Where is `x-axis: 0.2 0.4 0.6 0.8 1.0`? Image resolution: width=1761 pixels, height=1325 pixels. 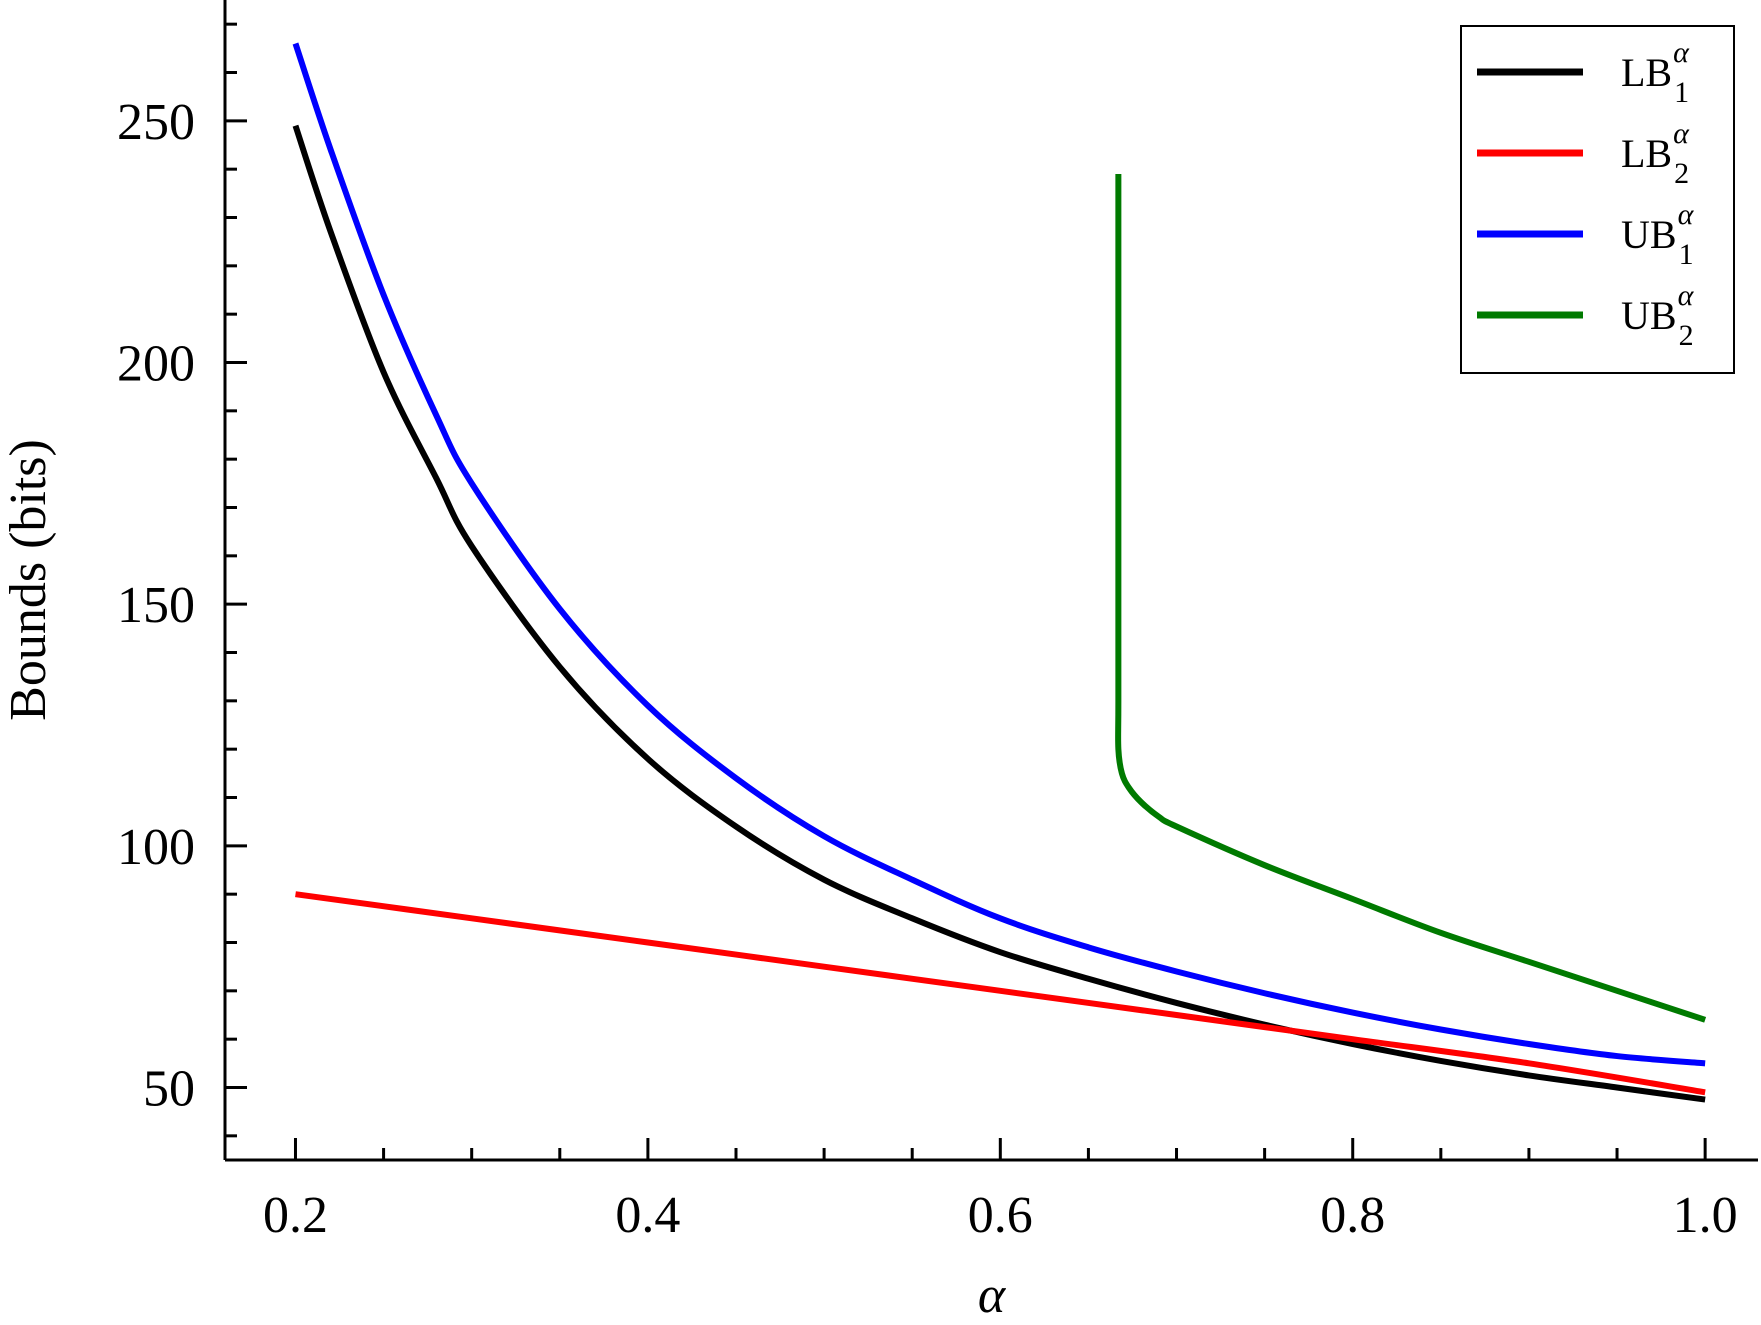
x-axis: 0.2 0.4 0.6 0.8 1.0 is located at coordinates (1000, 1191).